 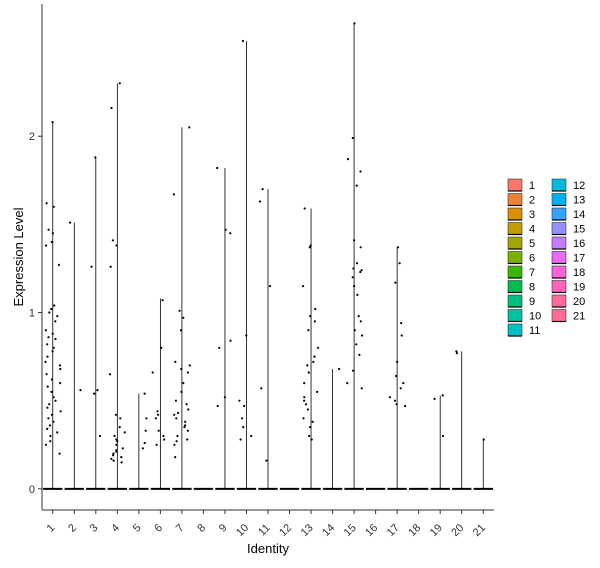 What do you see at coordinates (532, 215) in the screenshot?
I see `legend-label-3: 3` at bounding box center [532, 215].